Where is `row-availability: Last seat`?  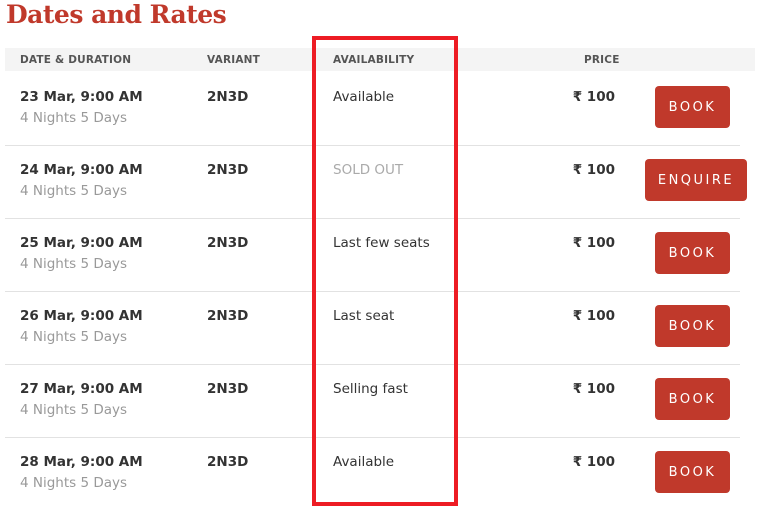
row-availability: Last seat is located at coordinates (364, 316).